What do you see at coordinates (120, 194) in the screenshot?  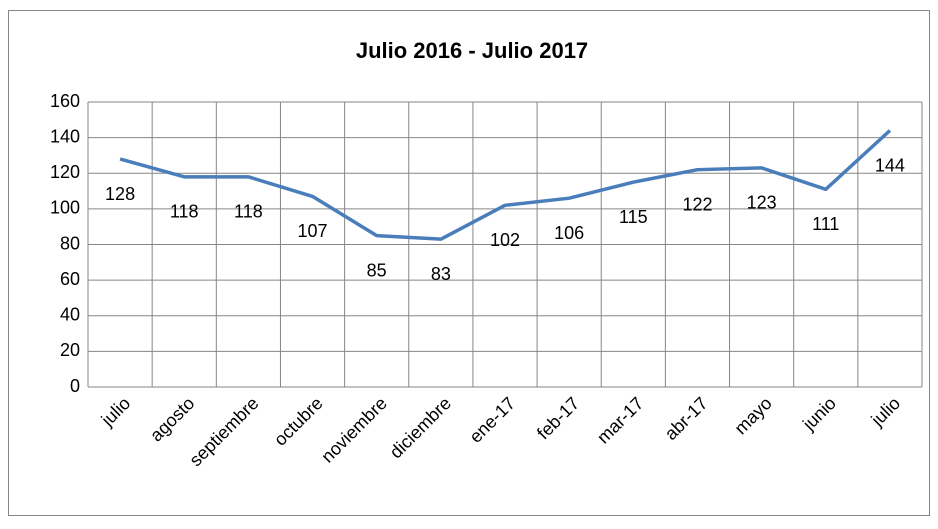 I see `data-label: 128` at bounding box center [120, 194].